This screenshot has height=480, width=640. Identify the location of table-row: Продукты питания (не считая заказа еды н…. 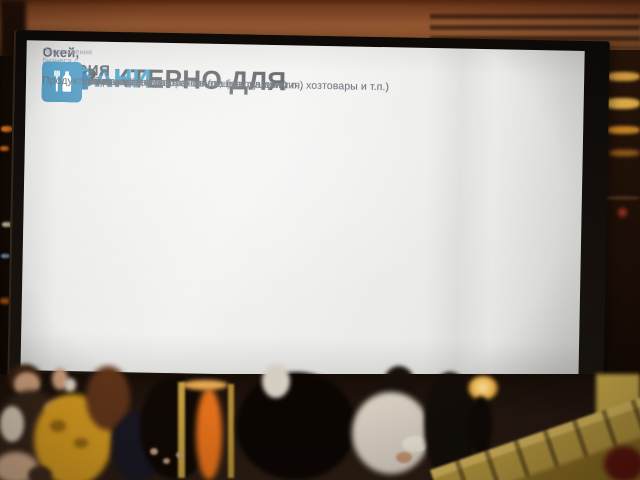
(280, 86).